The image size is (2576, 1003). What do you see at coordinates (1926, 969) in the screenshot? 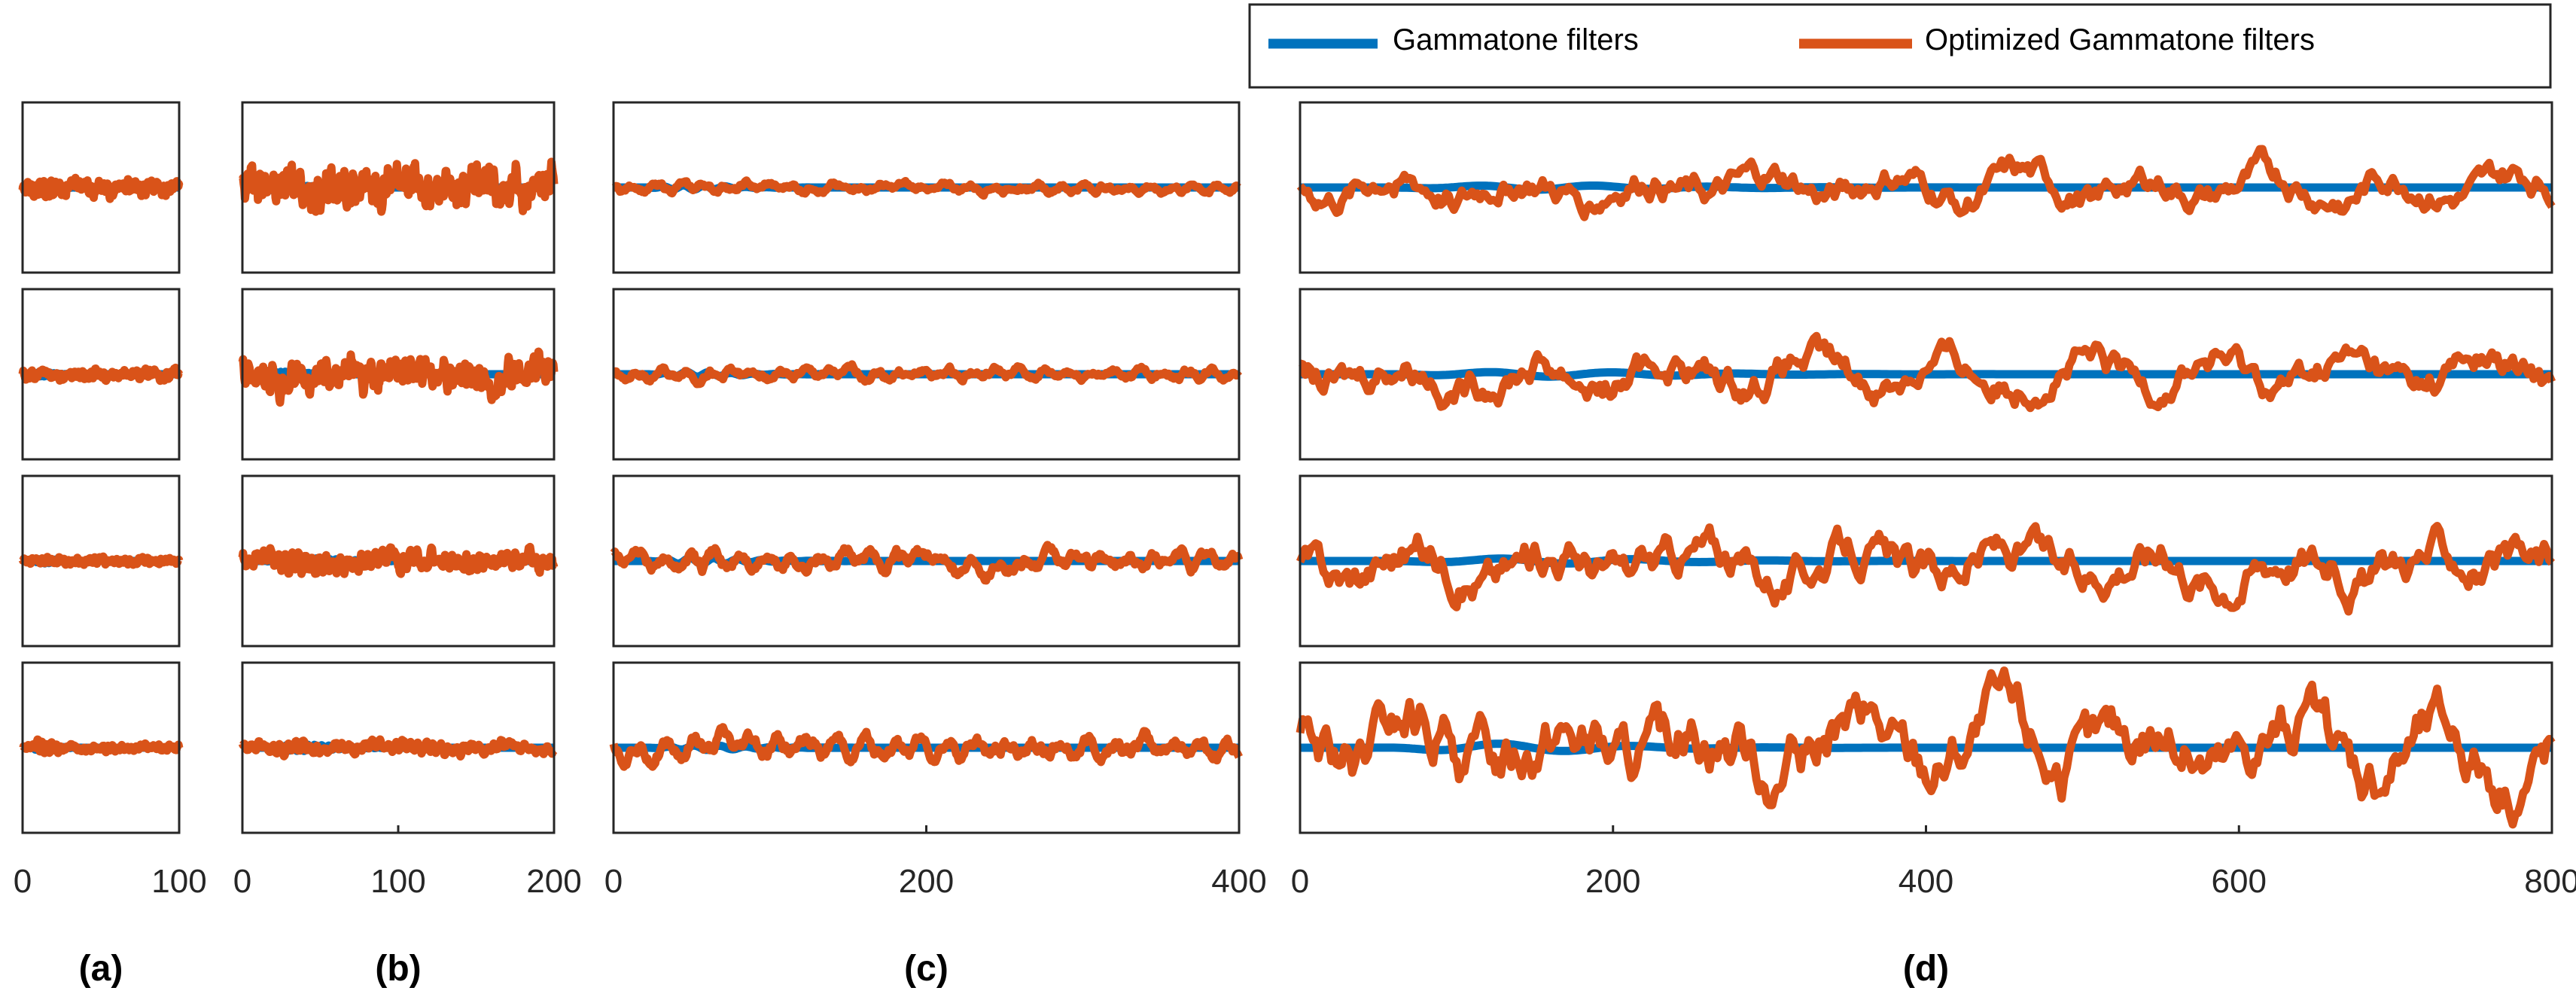
I see `panel-label-4: (d)` at bounding box center [1926, 969].